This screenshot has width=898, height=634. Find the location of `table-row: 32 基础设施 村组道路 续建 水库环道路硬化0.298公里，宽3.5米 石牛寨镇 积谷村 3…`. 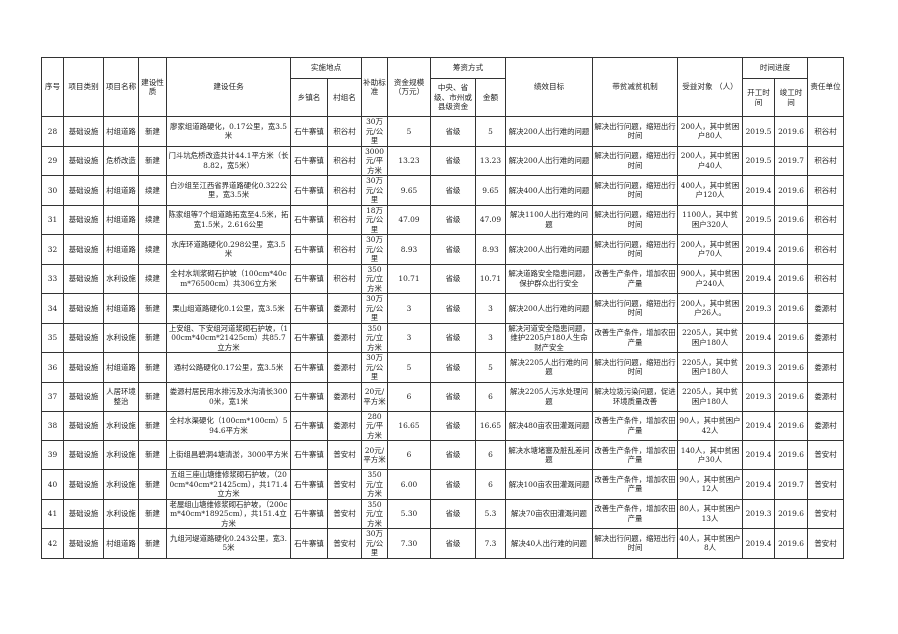

table-row: 32 基础设施 村组道路 续建 水库环道路硬化0.298公里，宽3.5米 石牛寨镇 积谷村 3… is located at coordinates (442, 249).